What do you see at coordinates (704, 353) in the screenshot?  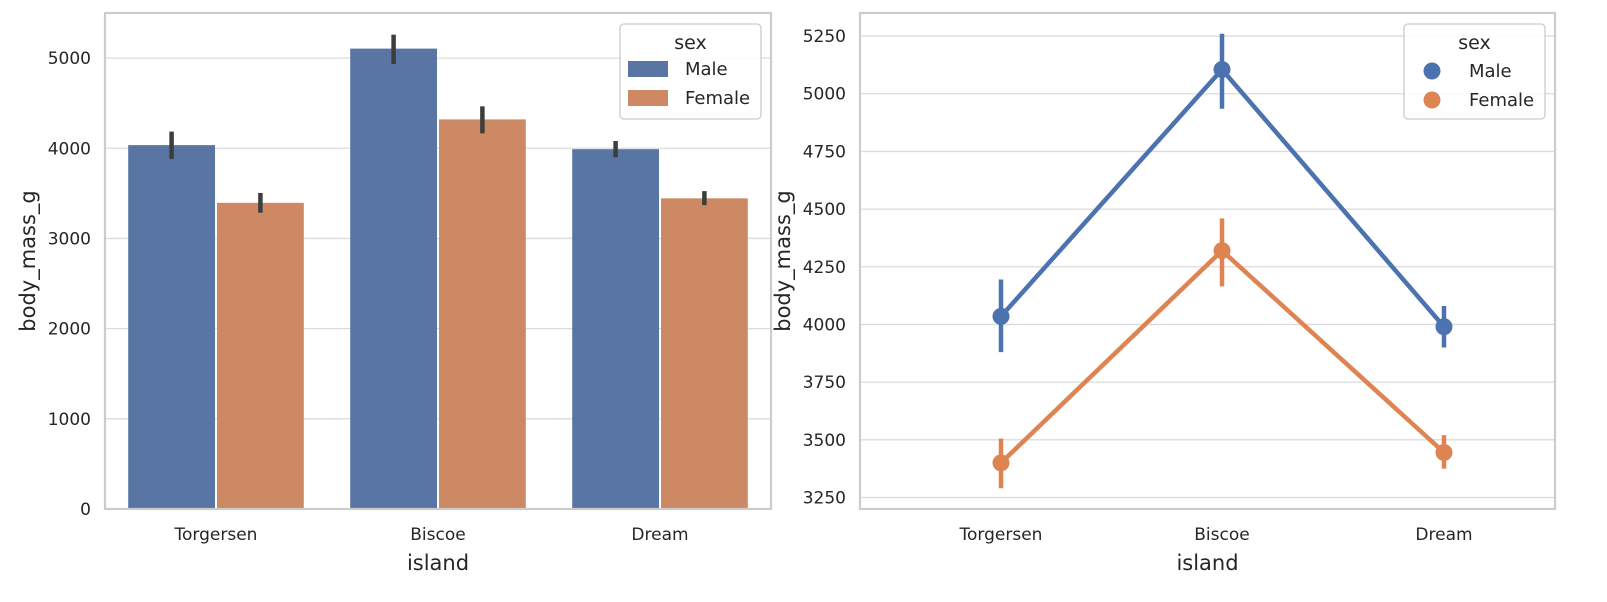 I see `bar-female-dream` at bounding box center [704, 353].